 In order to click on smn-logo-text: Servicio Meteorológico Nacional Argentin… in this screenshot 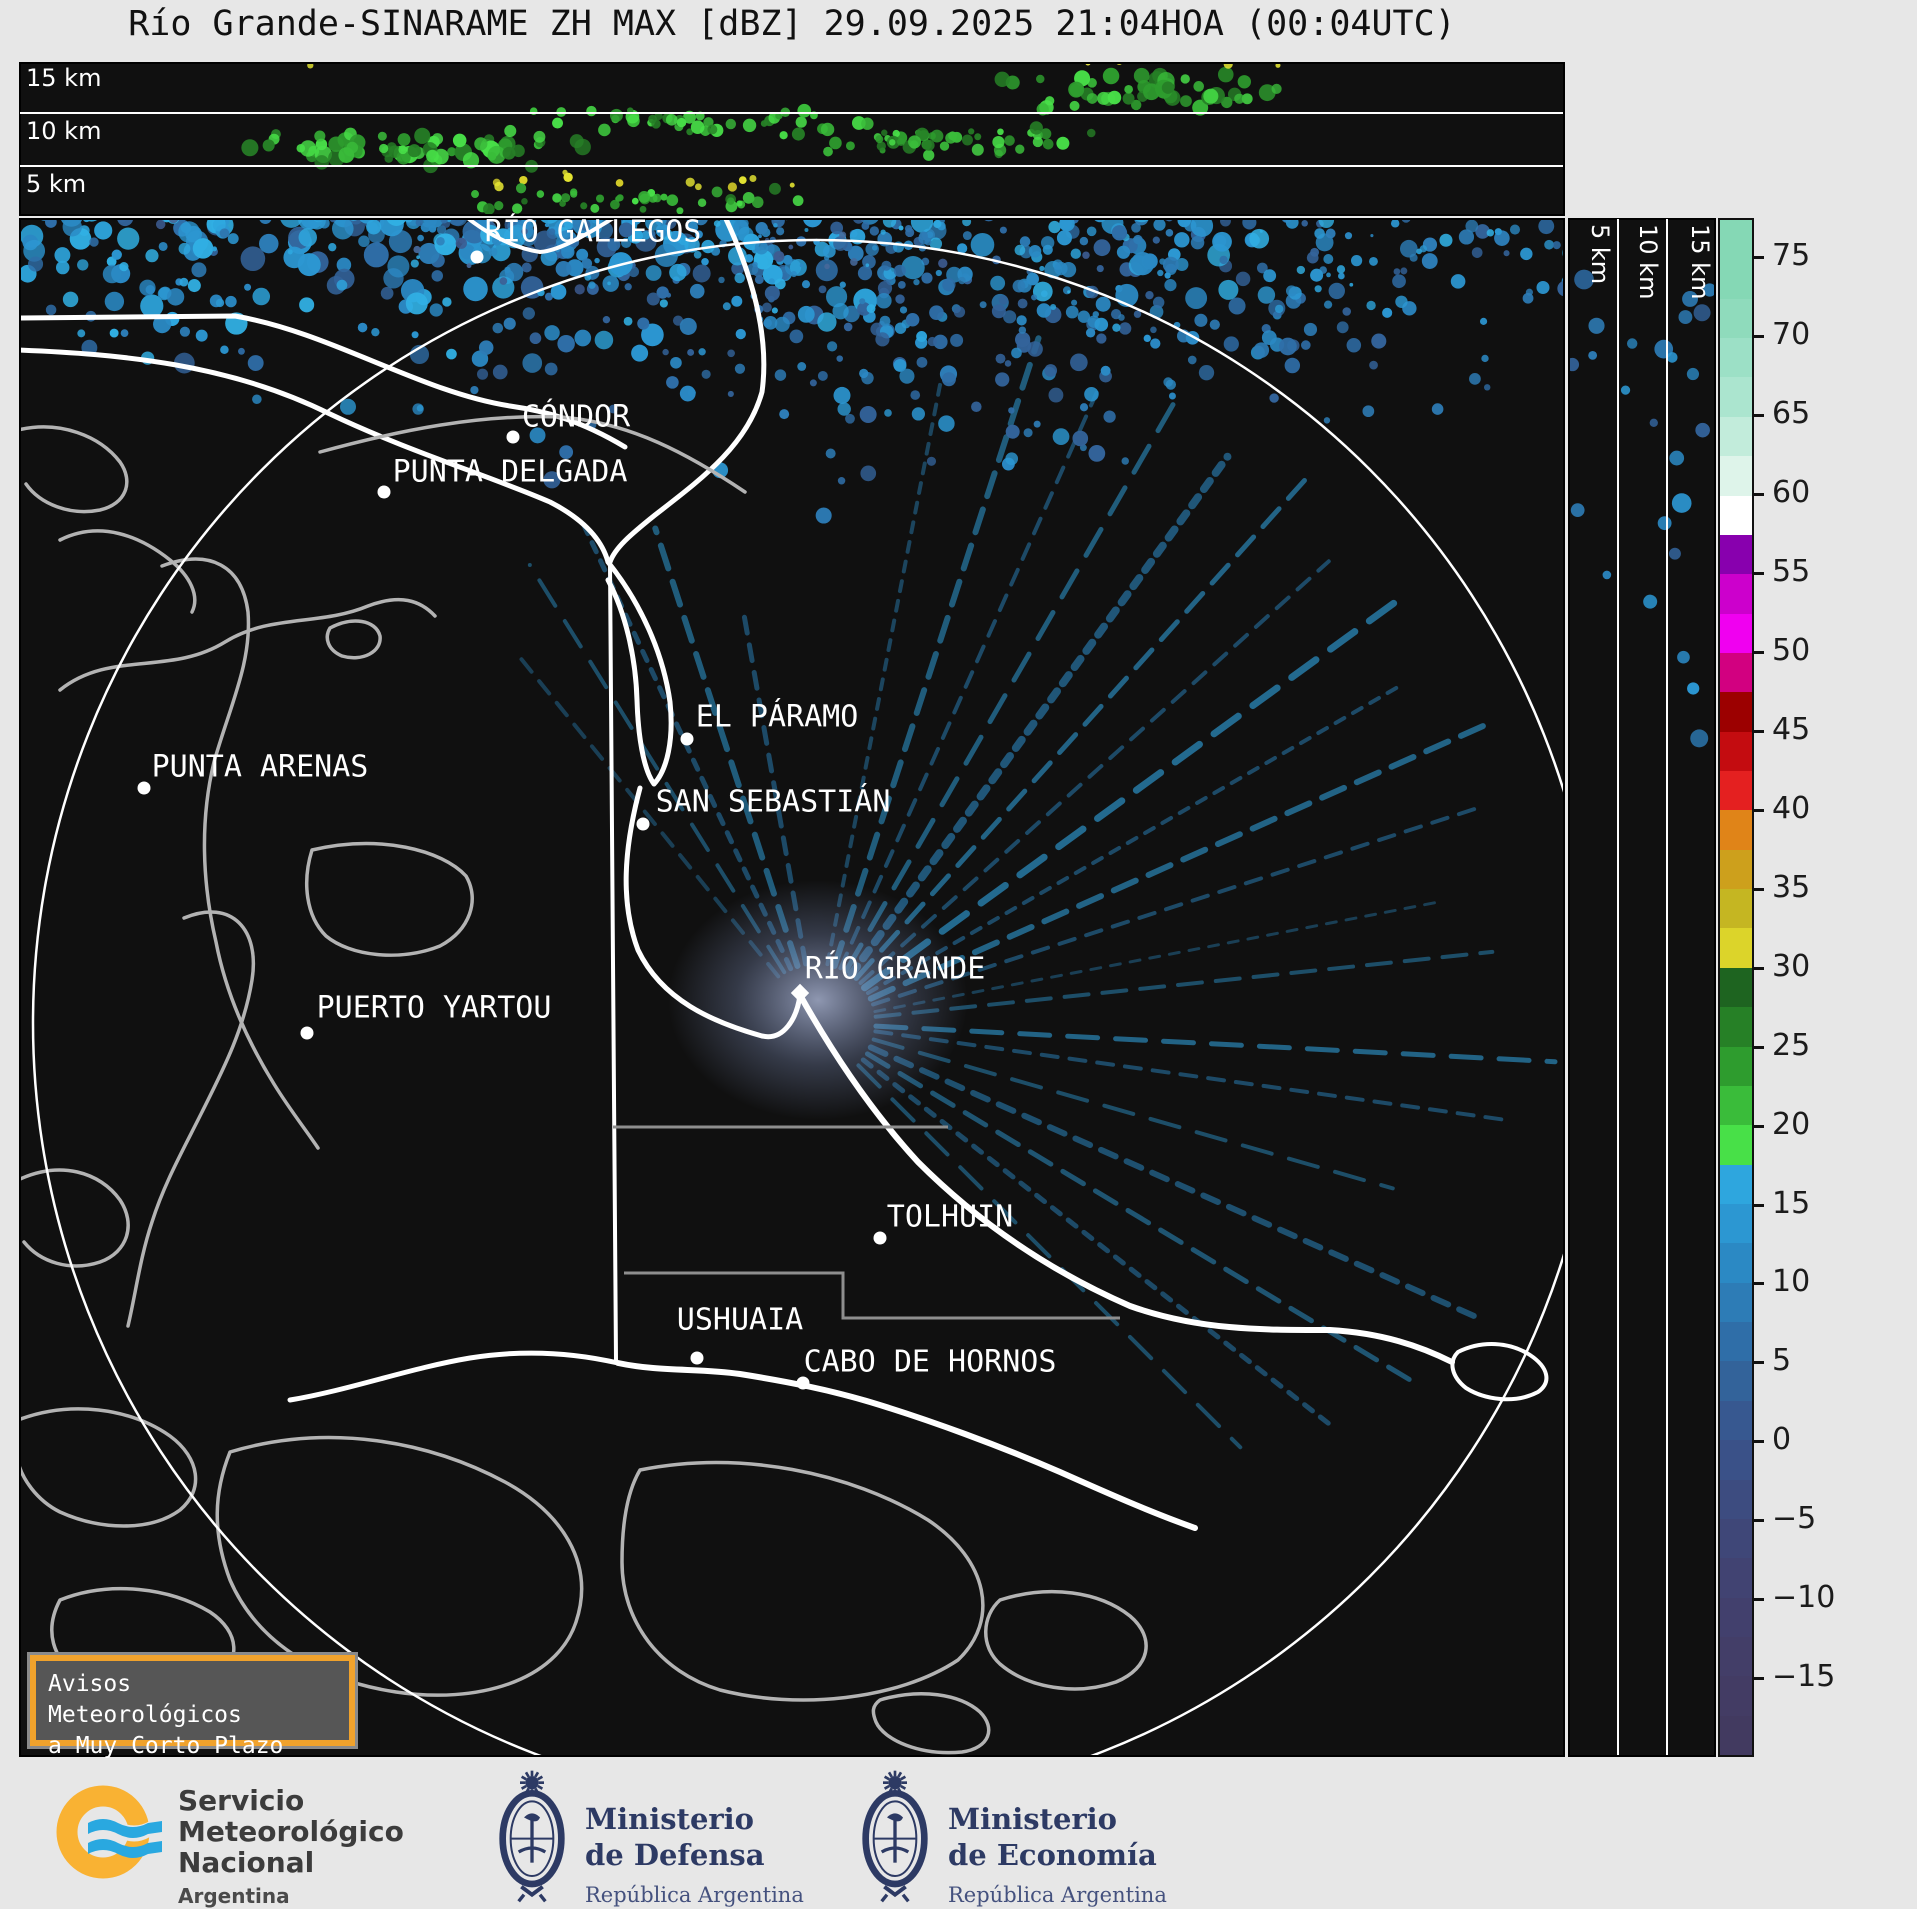, I will do `click(291, 1847)`.